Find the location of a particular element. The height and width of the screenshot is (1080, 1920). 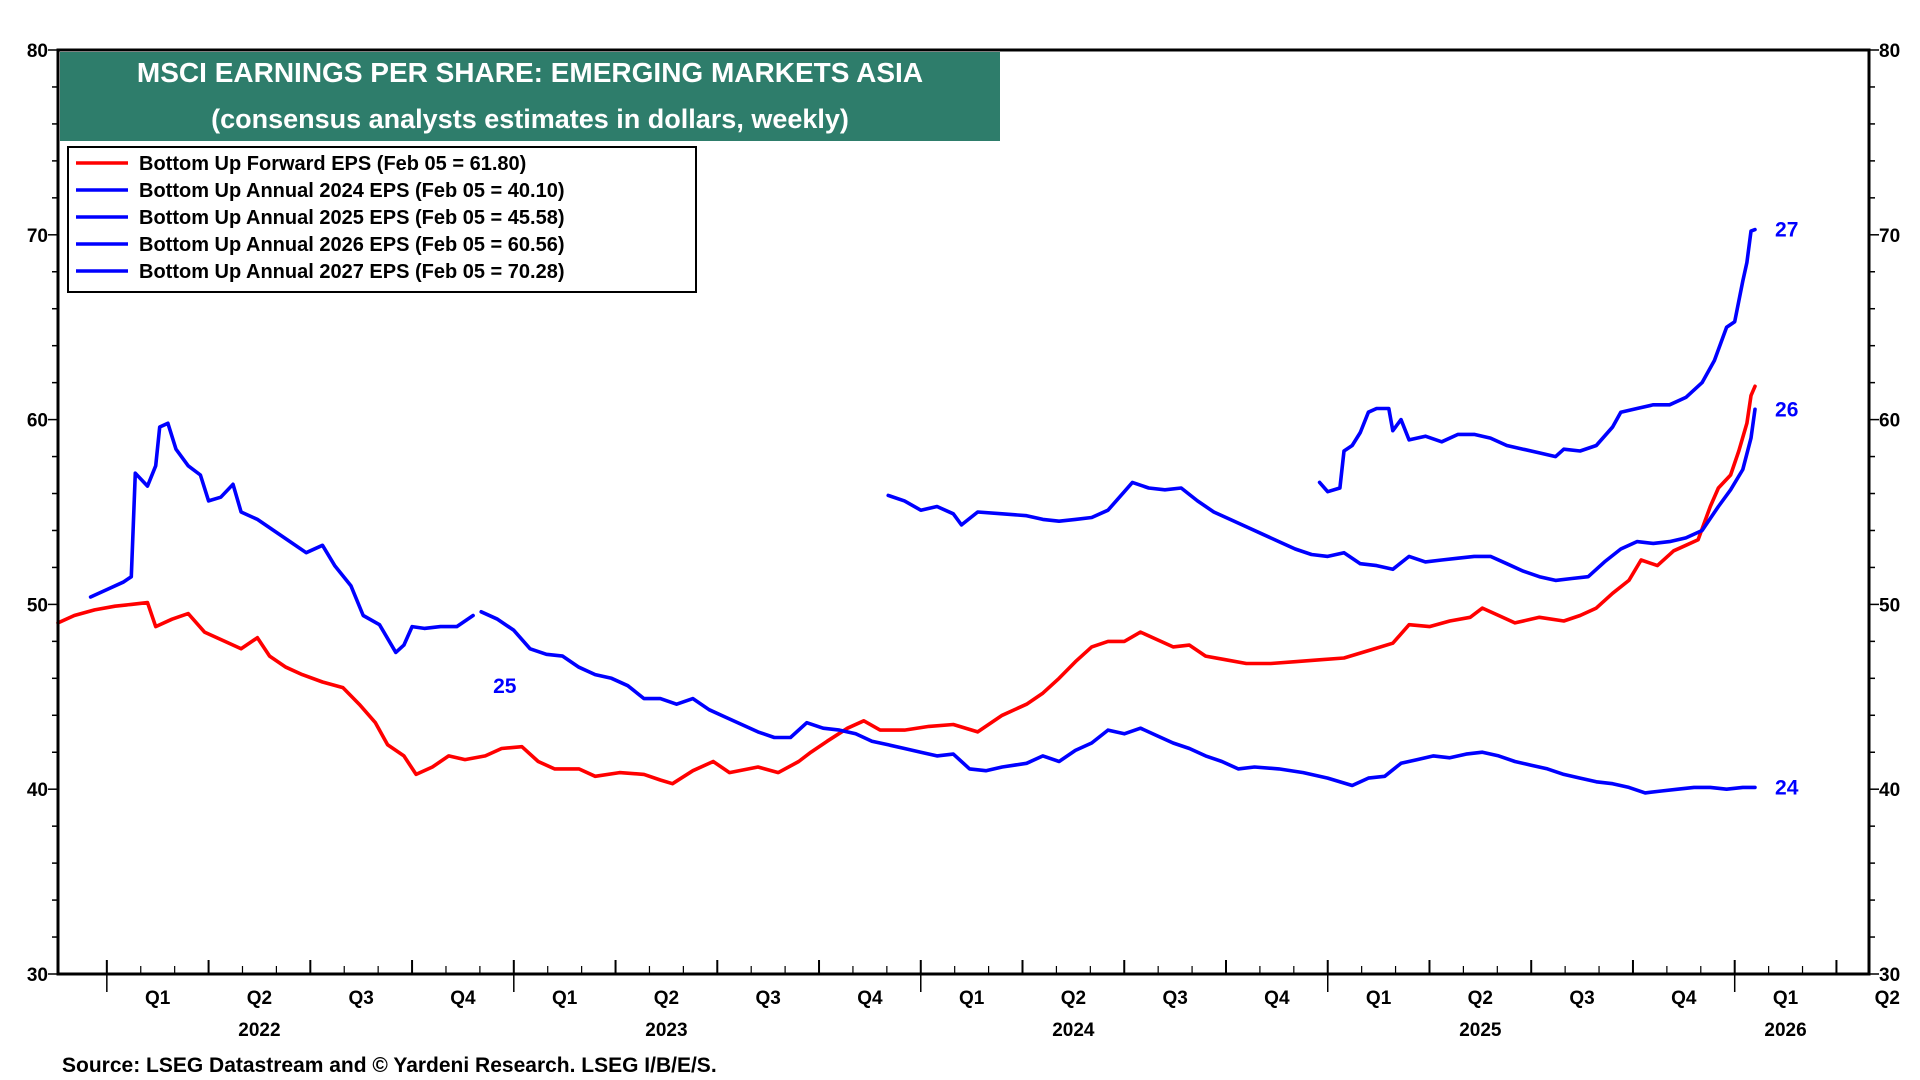

y-tick-label-right: 70 is located at coordinates (1889, 236).